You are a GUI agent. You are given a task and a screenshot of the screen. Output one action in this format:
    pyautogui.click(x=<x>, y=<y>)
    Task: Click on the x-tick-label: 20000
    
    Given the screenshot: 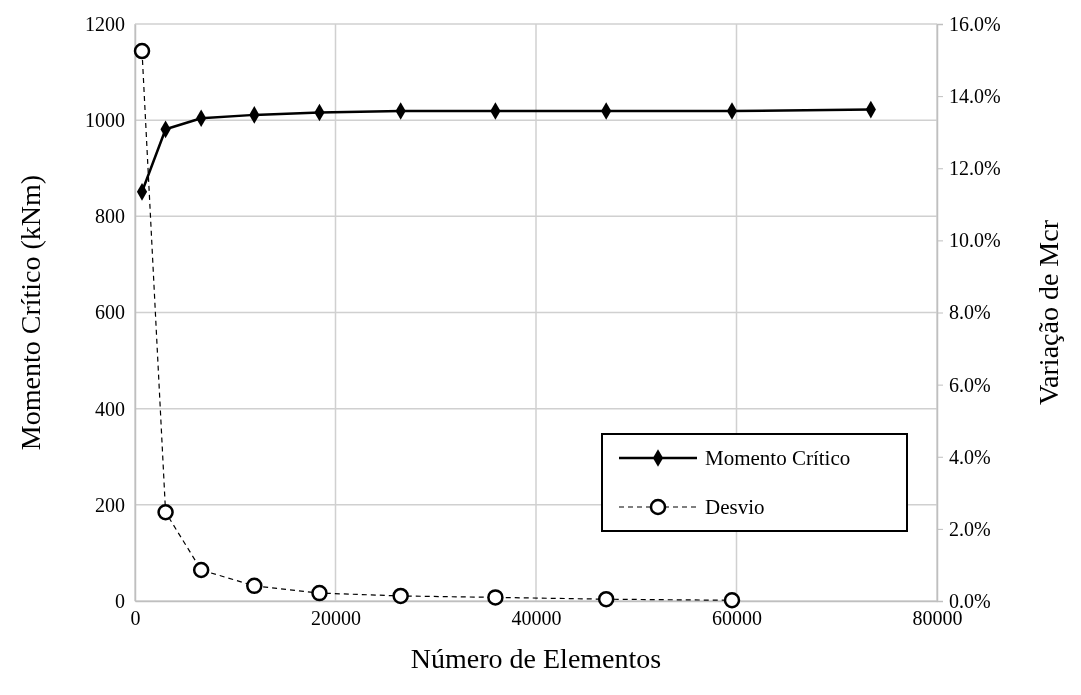 What is the action you would take?
    pyautogui.click(x=336, y=618)
    